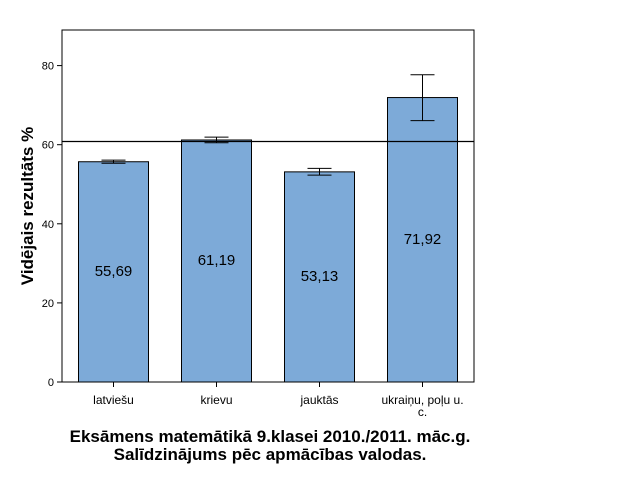 This screenshot has width=625, height=500. Describe the element at coordinates (114, 271) in the screenshot. I see `data-label: 55,69` at that location.